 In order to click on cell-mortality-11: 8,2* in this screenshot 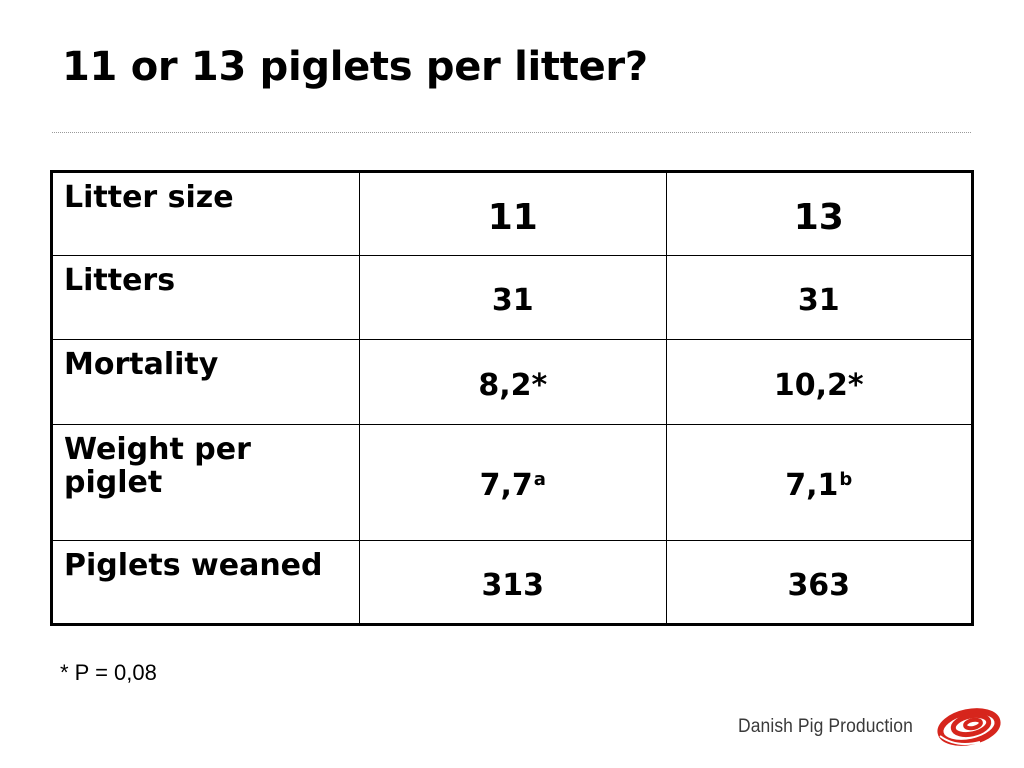, I will do `click(513, 382)`.